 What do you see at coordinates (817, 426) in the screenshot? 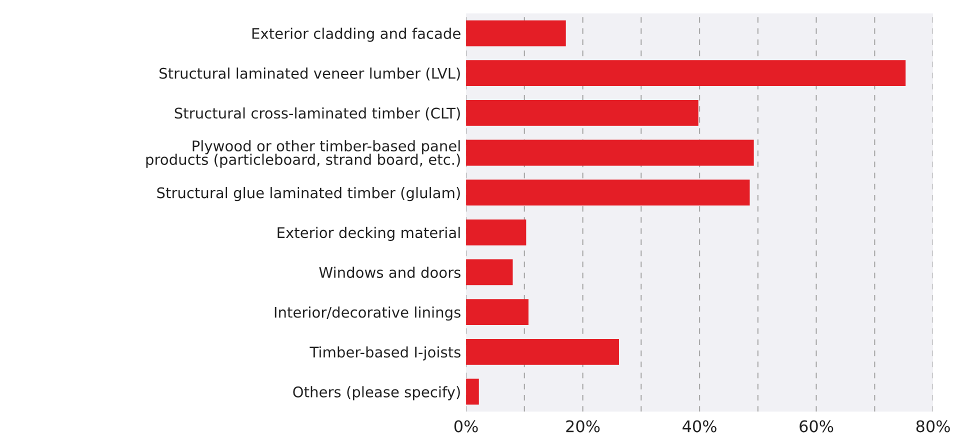
I see `x-tick-label: 60%` at bounding box center [817, 426].